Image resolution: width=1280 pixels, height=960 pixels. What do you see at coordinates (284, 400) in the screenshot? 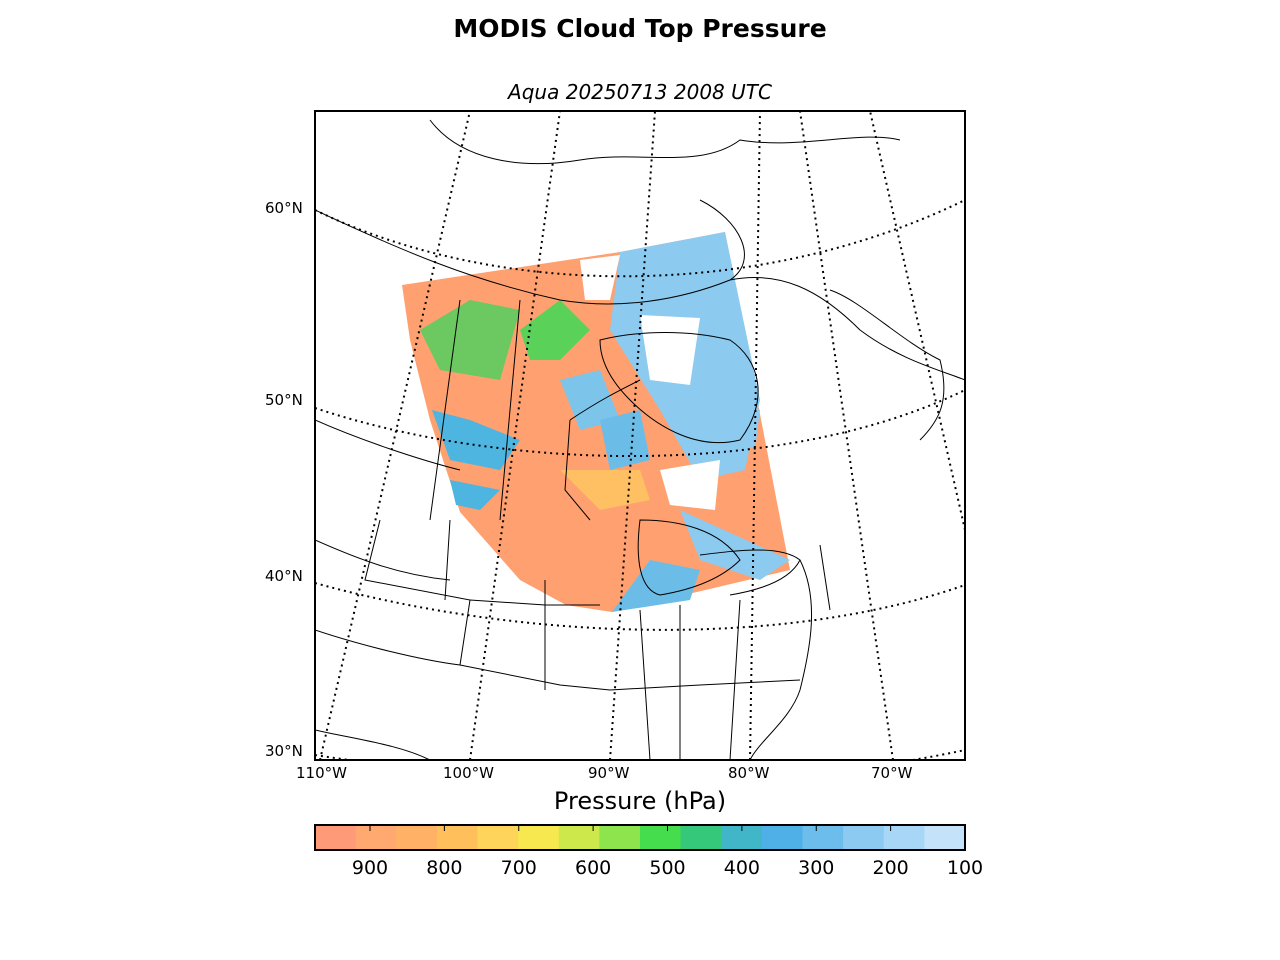
I see `lat-label-50: 50°N` at bounding box center [284, 400].